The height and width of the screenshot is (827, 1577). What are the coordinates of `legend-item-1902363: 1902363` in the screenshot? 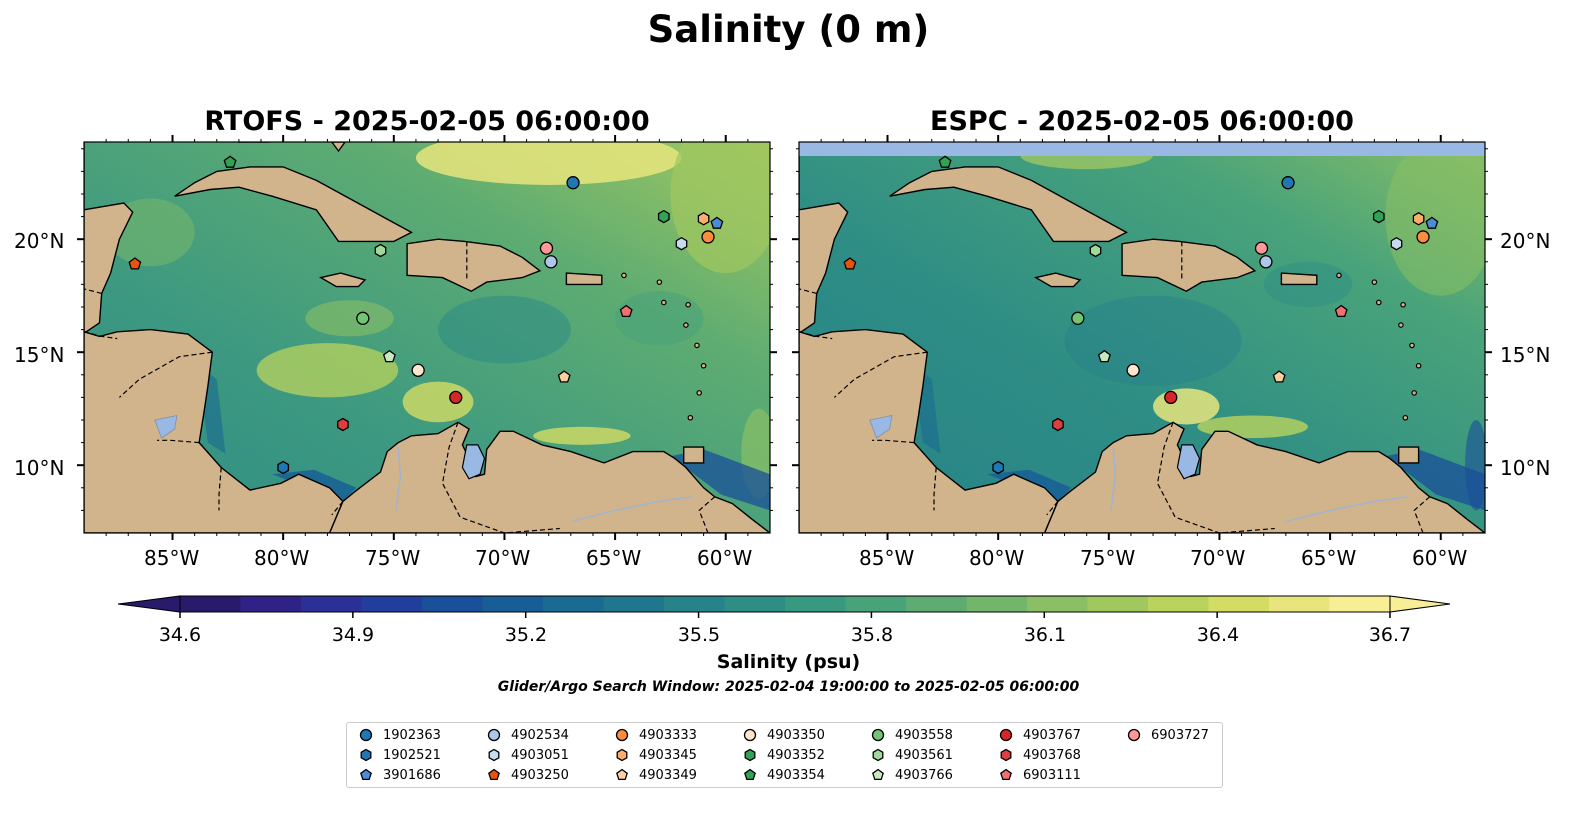 It's located at (400, 735).